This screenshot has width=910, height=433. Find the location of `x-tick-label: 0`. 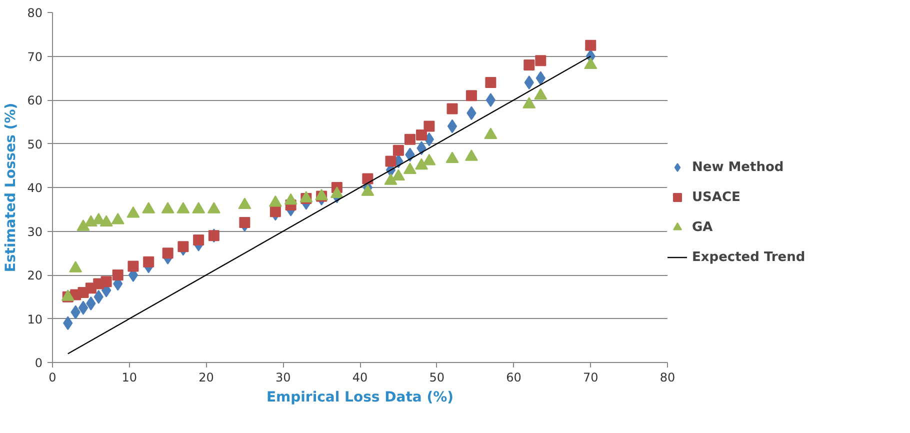

x-tick-label: 0 is located at coordinates (52, 377).